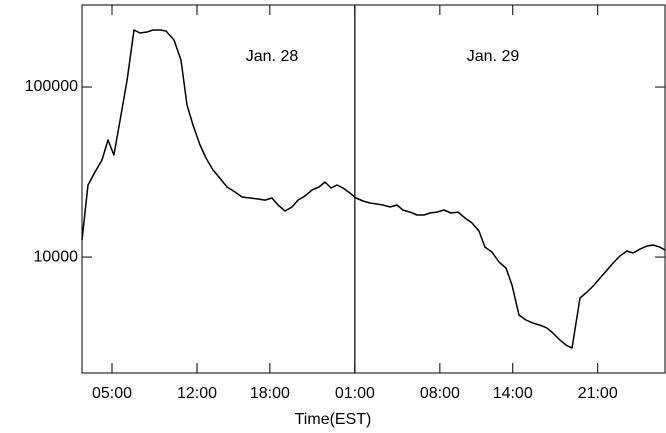 This screenshot has height=433, width=666. What do you see at coordinates (598, 393) in the screenshot?
I see `x-tick-label: 21:00` at bounding box center [598, 393].